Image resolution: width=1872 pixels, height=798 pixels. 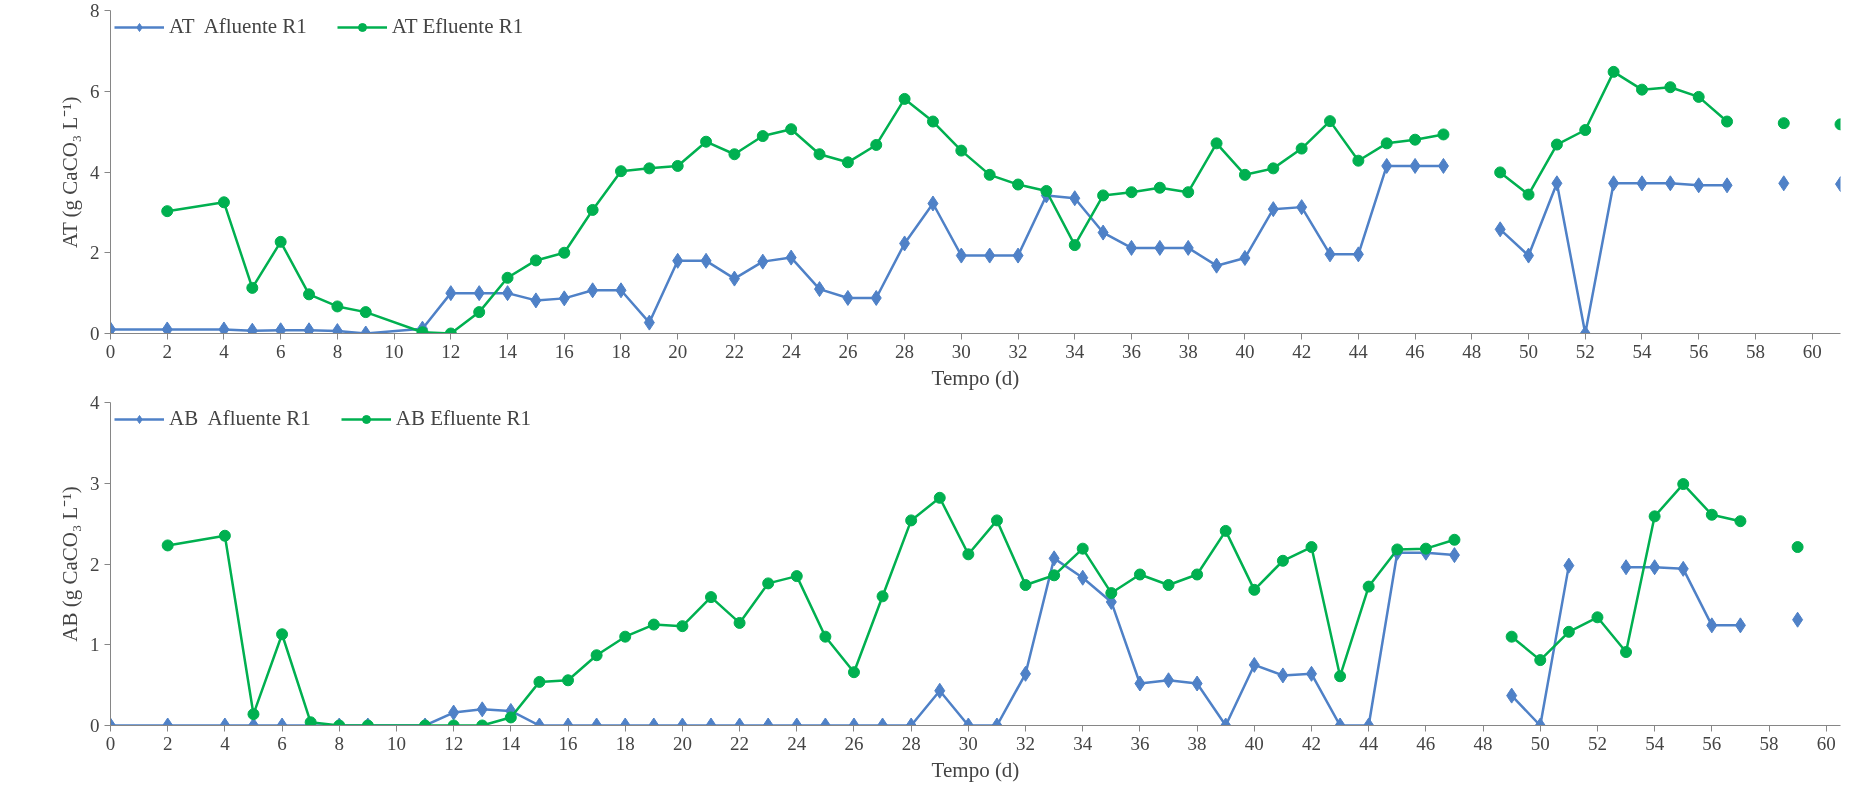 What do you see at coordinates (394, 351) in the screenshot?
I see `x-tick-label: 10` at bounding box center [394, 351].